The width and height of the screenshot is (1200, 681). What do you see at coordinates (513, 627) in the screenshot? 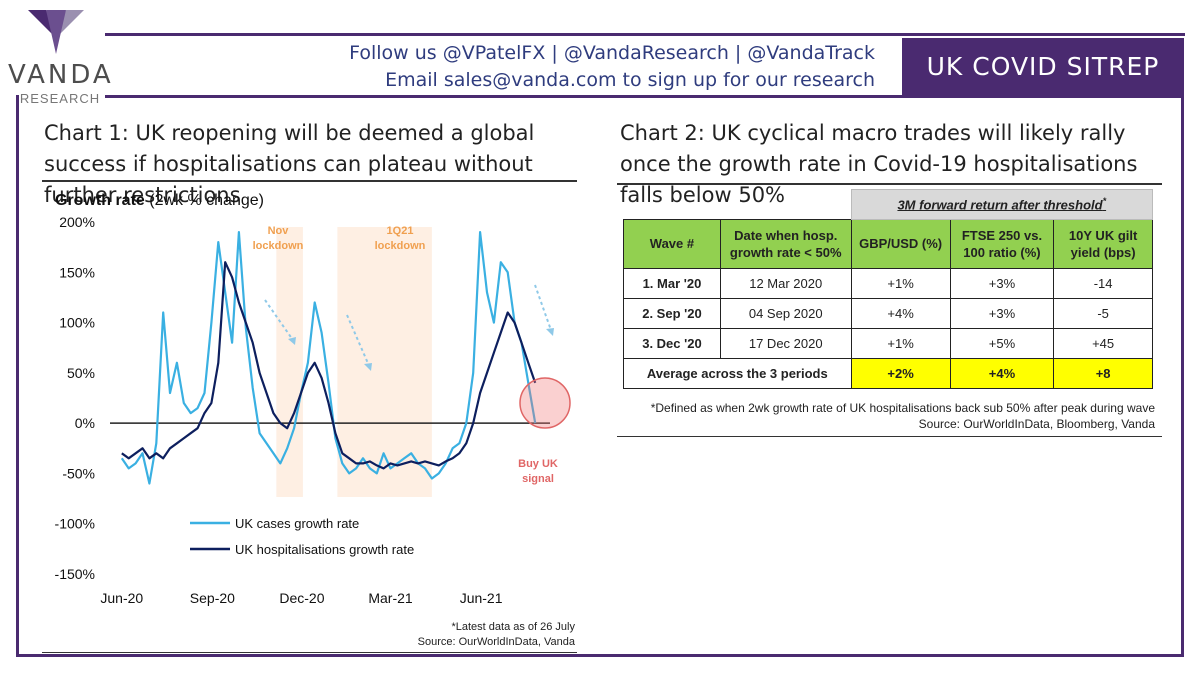
I see `chart1-footnote: *Latest data as of 26 July` at bounding box center [513, 627].